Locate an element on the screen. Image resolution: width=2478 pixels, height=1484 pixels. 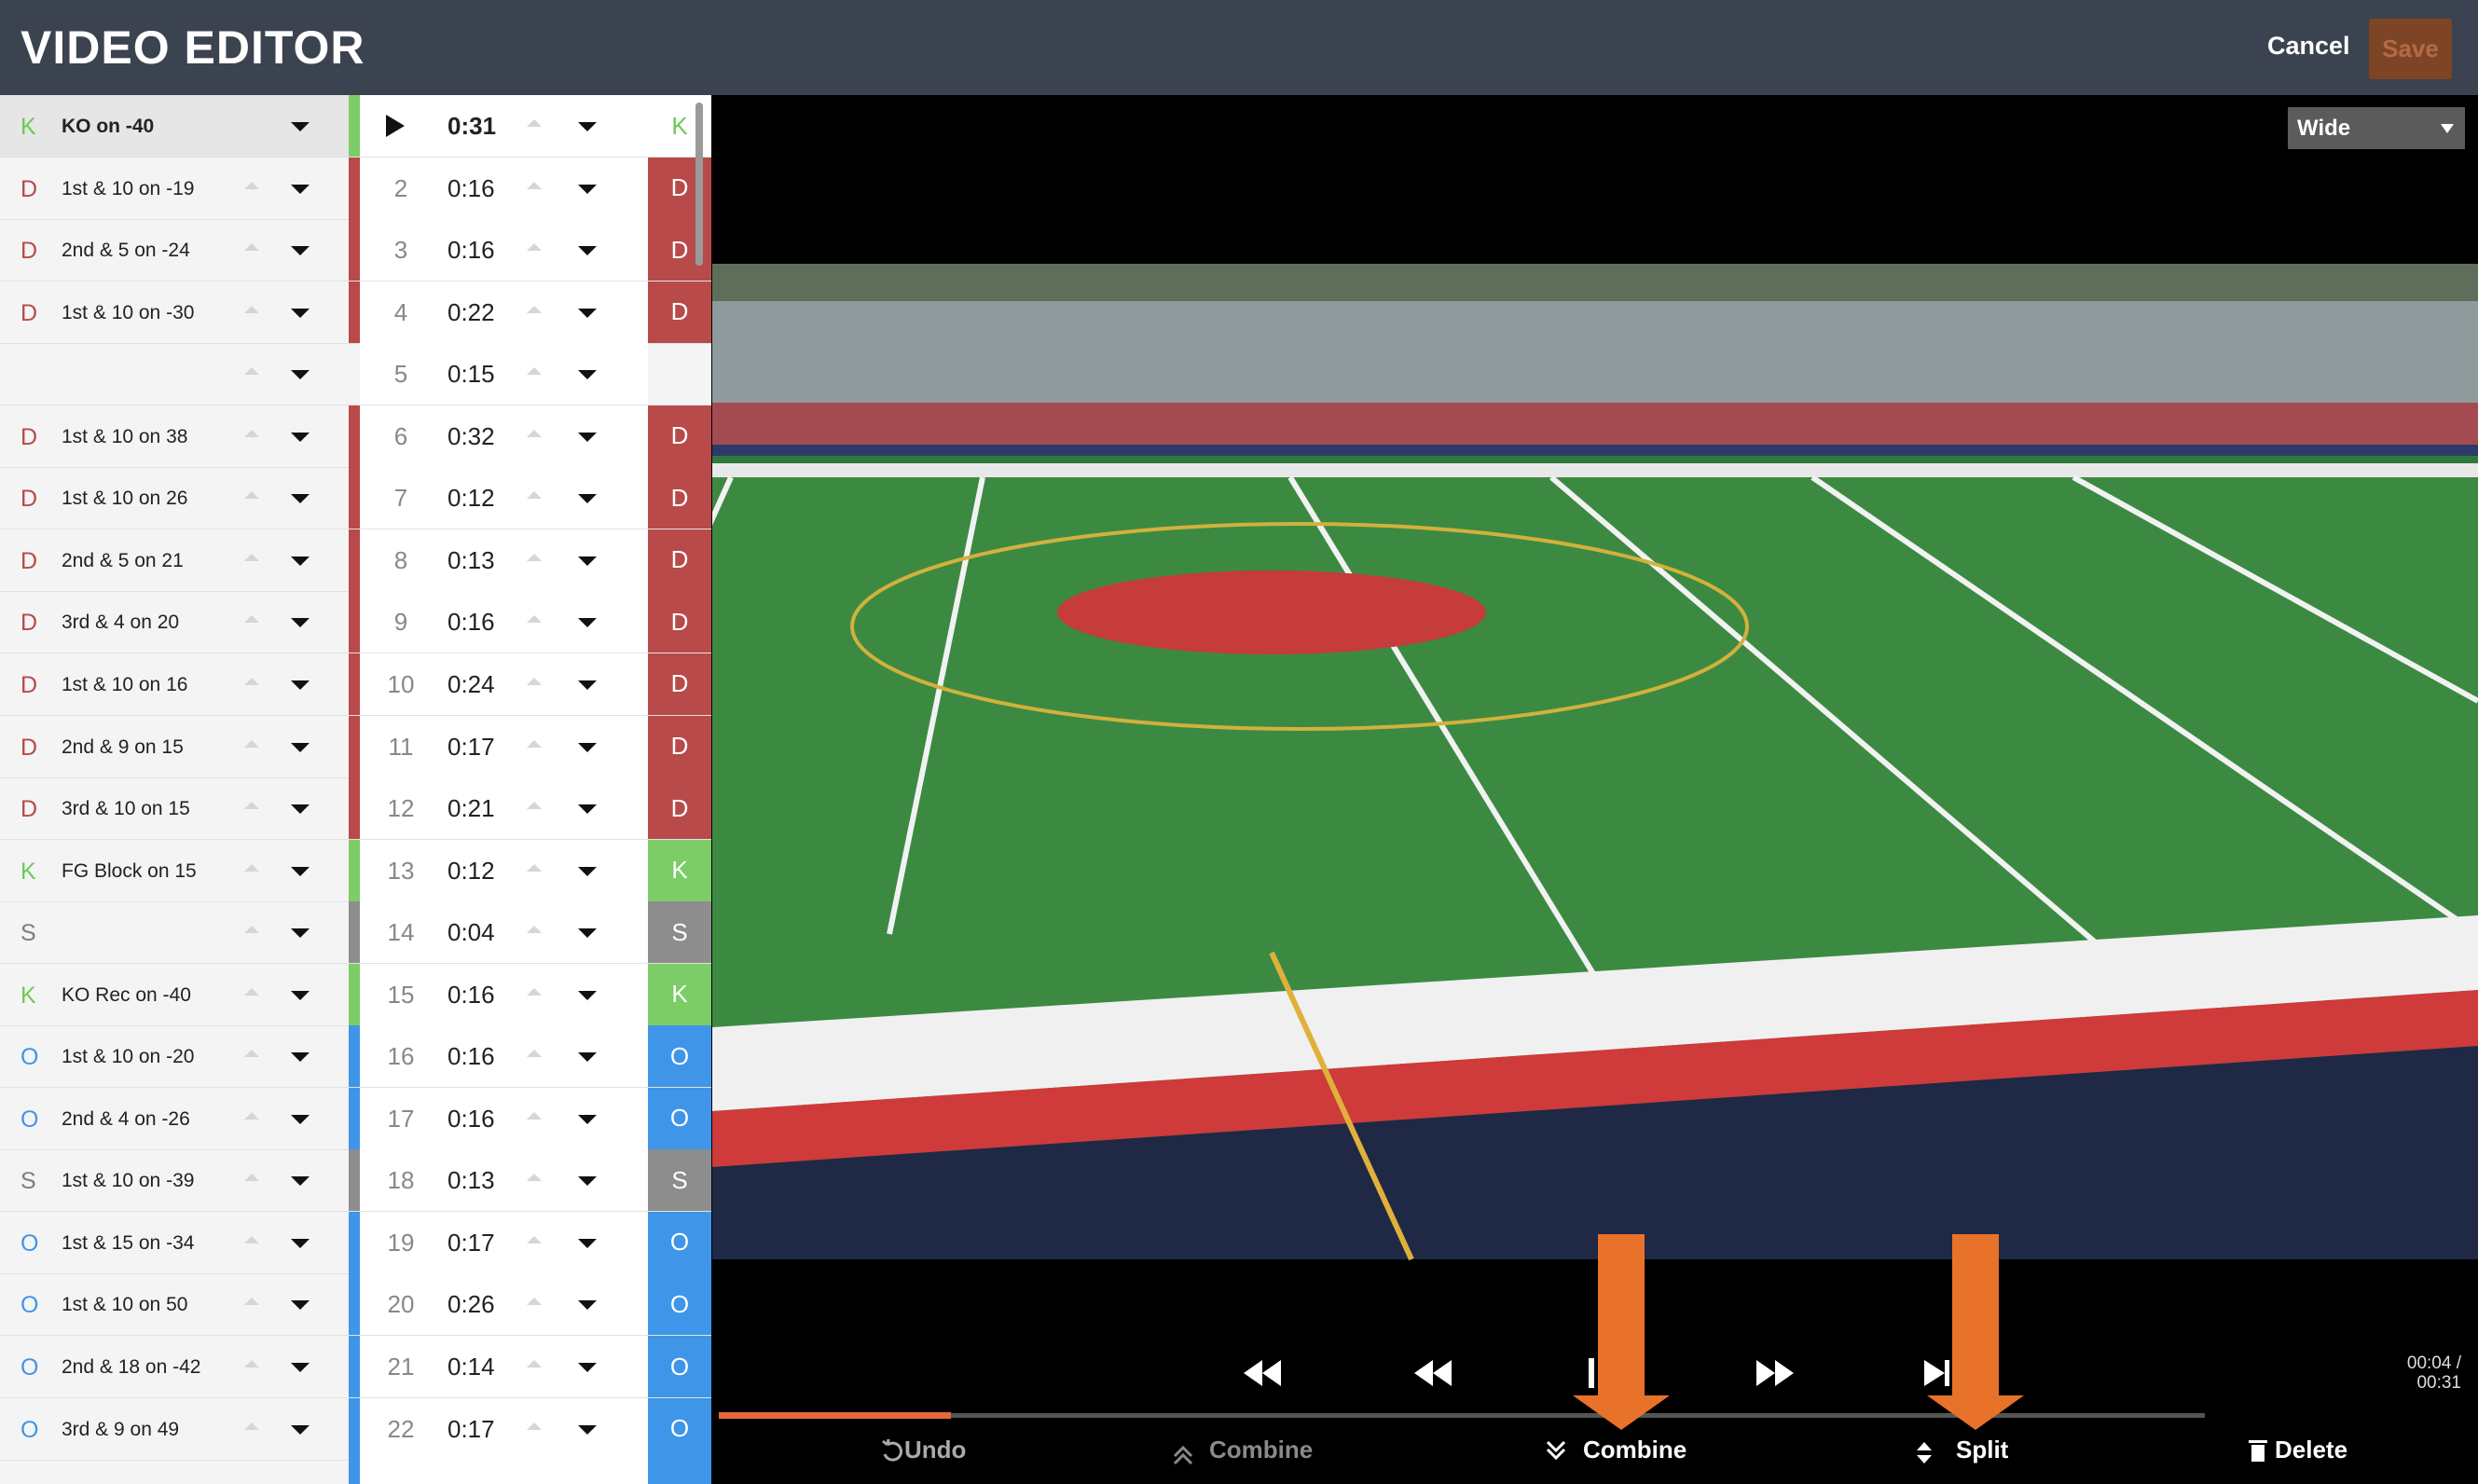
clip-row: K KO on -40 0:31 K is located at coordinates (356, 126).